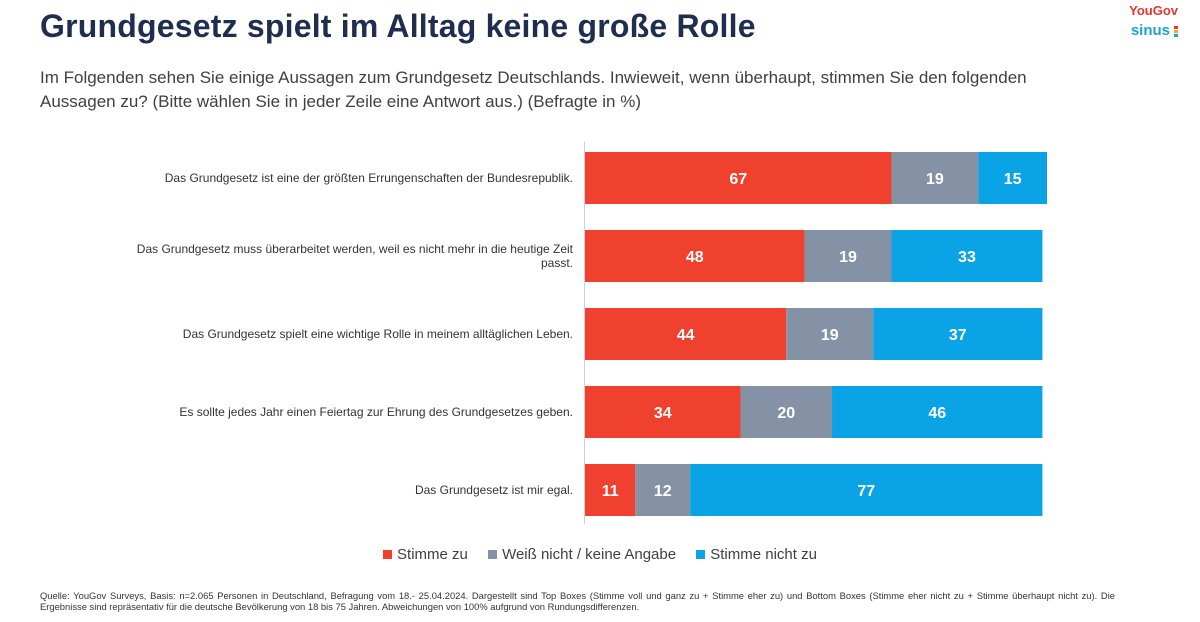  Describe the element at coordinates (493, 490) in the screenshot. I see `row-label: Das Grundgesetz ist mir egal.` at that location.